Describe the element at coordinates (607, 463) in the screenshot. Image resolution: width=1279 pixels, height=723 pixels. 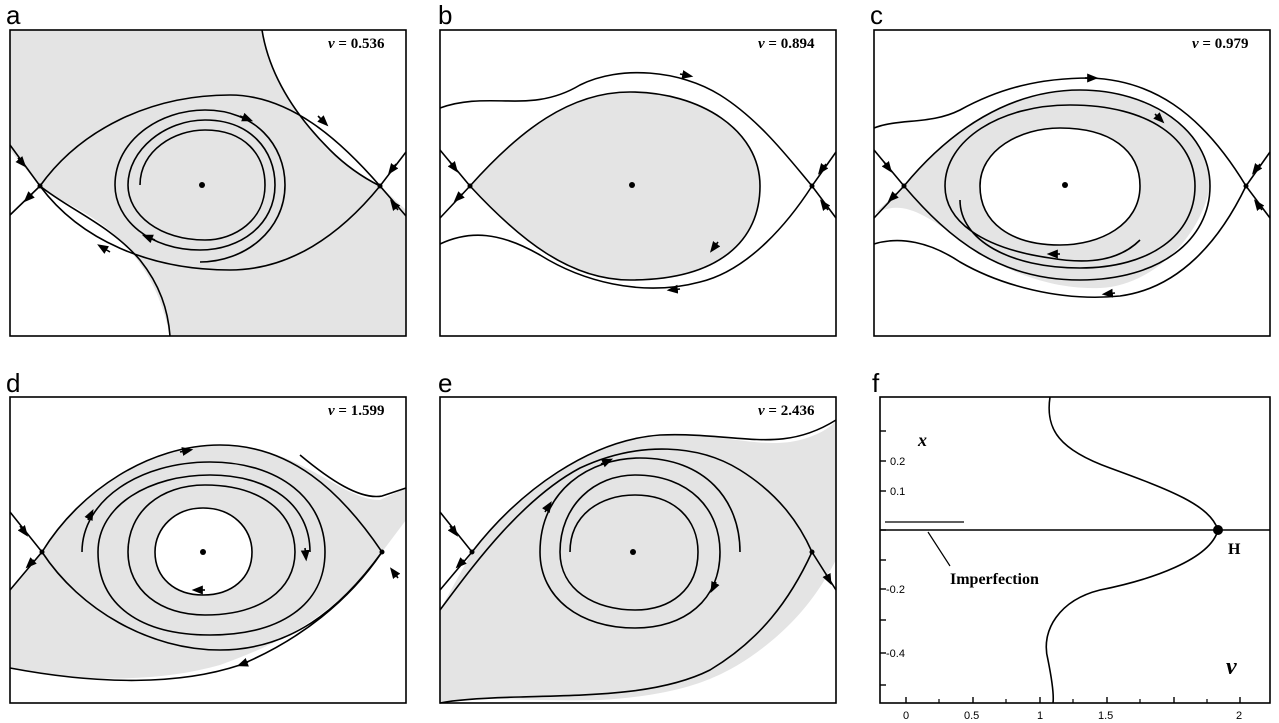
I see `arrow-e2` at that location.